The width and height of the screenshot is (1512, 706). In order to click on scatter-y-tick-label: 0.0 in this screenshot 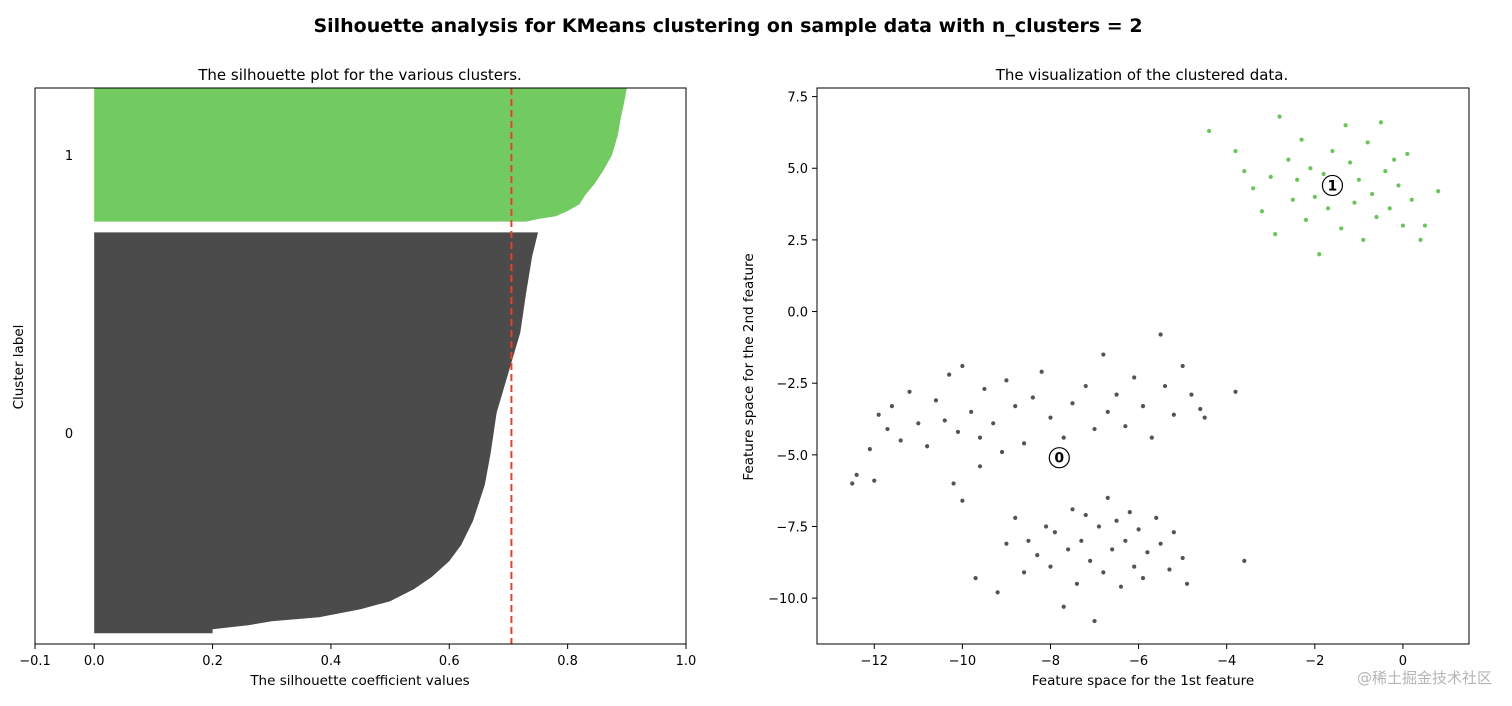, I will do `click(797, 313)`.